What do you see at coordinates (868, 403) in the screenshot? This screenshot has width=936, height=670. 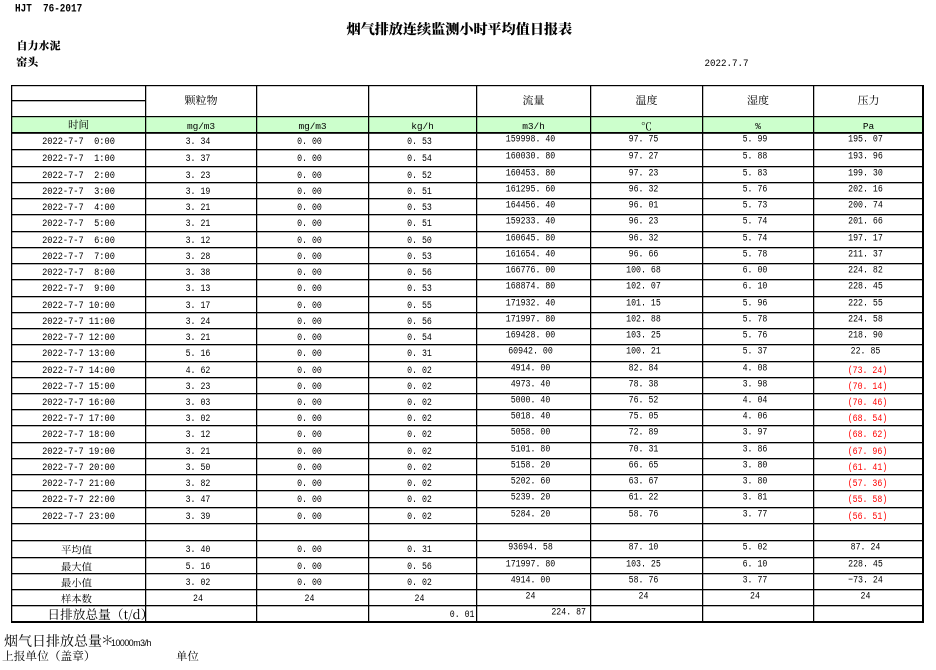 I see `svg-text: (70. 46)` at bounding box center [868, 403].